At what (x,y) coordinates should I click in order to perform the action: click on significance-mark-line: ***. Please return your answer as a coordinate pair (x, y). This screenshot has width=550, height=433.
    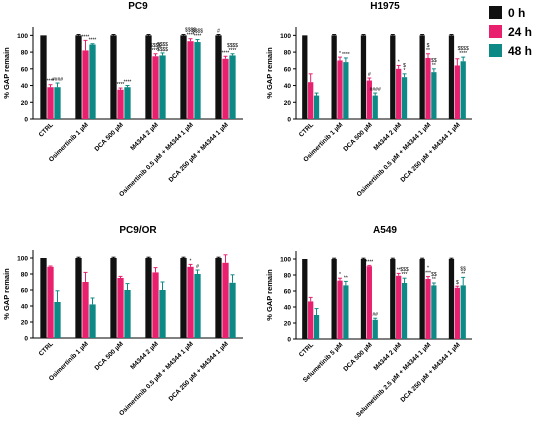
    Looking at the image, I should click on (405, 275).